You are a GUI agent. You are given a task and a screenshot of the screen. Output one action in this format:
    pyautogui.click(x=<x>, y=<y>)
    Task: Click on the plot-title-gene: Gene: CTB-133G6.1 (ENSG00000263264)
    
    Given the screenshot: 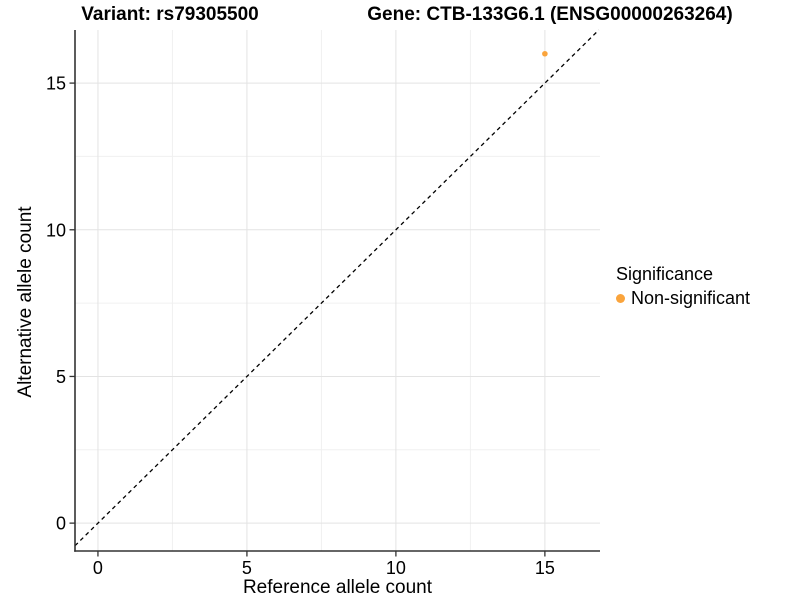 What is the action you would take?
    pyautogui.click(x=550, y=14)
    